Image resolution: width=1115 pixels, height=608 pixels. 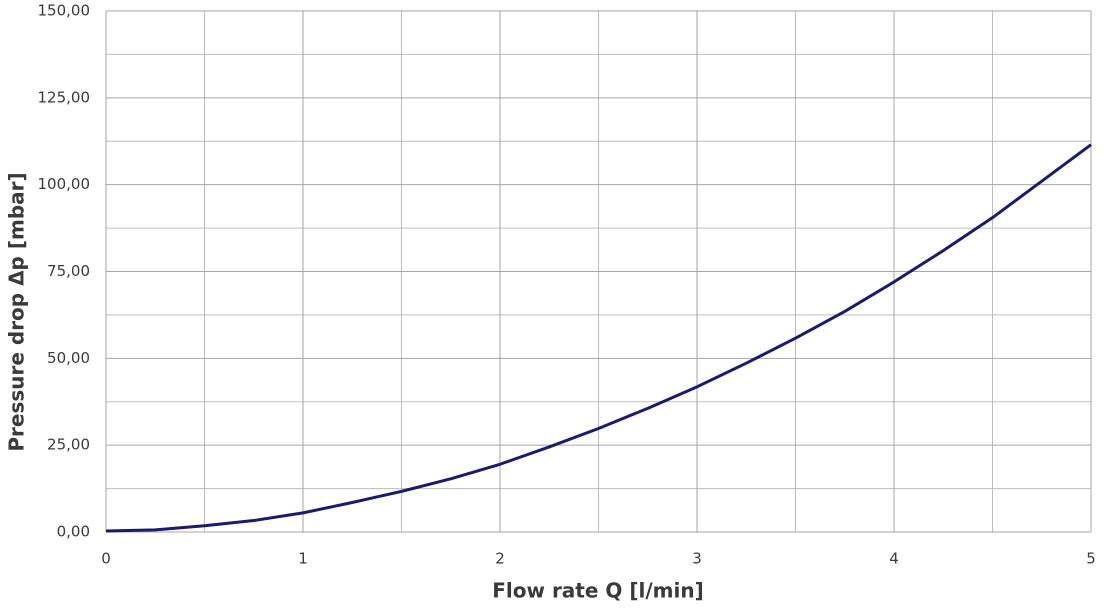 I want to click on y-tick-label: 100,00, so click(x=64, y=184).